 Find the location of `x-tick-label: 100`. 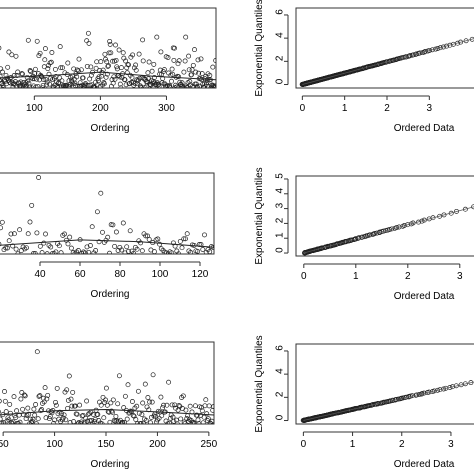

x-tick-label: 100 is located at coordinates (34, 108).